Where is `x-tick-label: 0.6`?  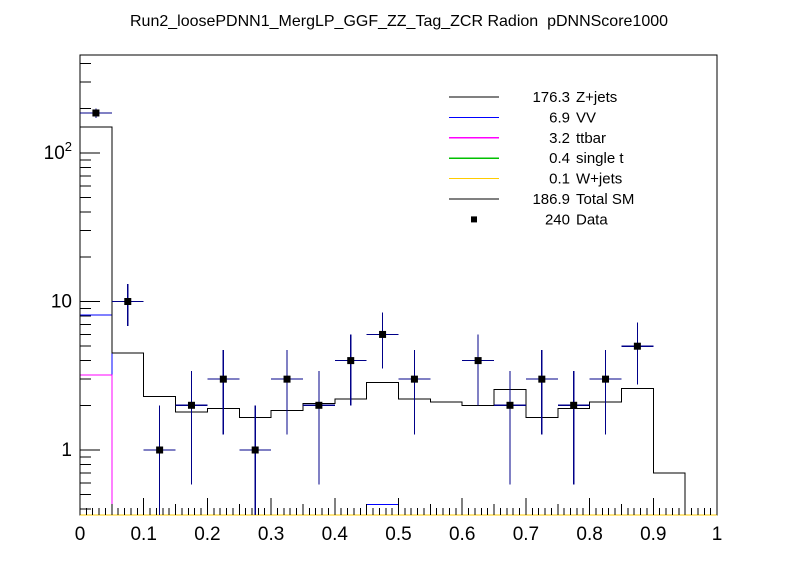 x-tick-label: 0.6 is located at coordinates (462, 534).